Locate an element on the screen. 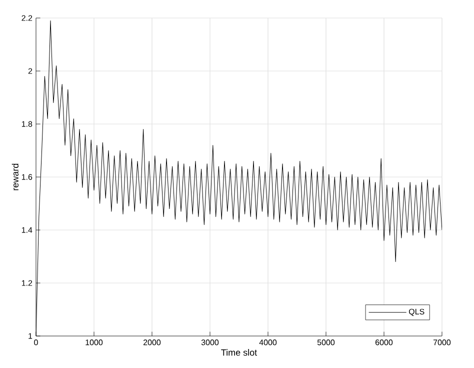 This screenshot has width=474, height=368. y-axis-title: reward is located at coordinates (15, 177).